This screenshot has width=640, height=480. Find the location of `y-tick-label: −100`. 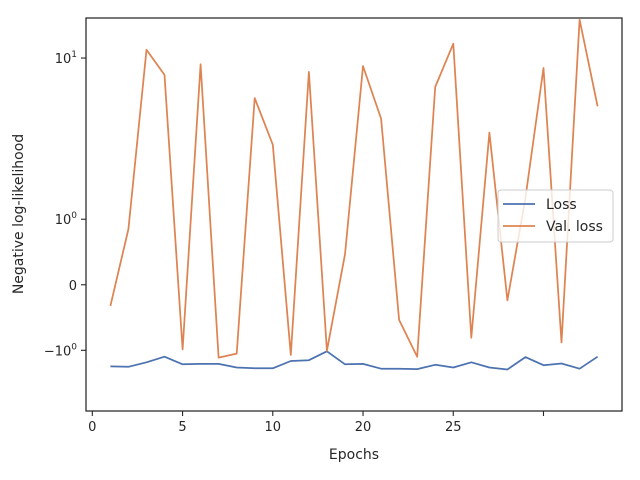

y-tick-label: −100 is located at coordinates (60, 350).